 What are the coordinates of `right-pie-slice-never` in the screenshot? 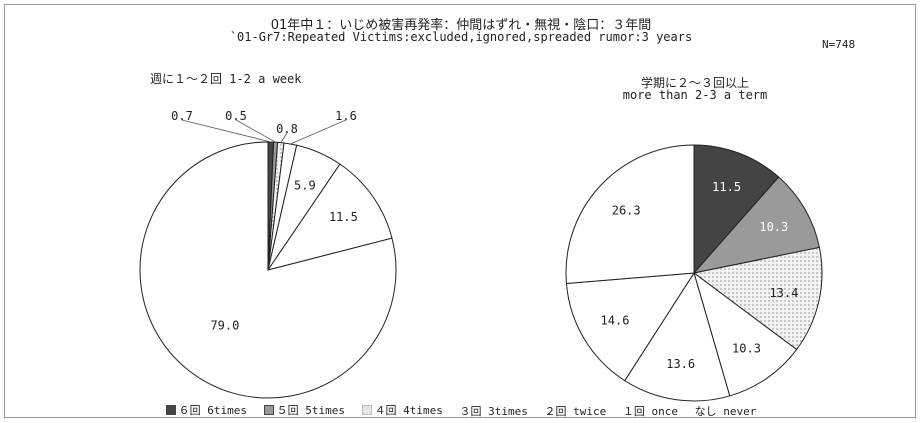 It's located at (630, 214).